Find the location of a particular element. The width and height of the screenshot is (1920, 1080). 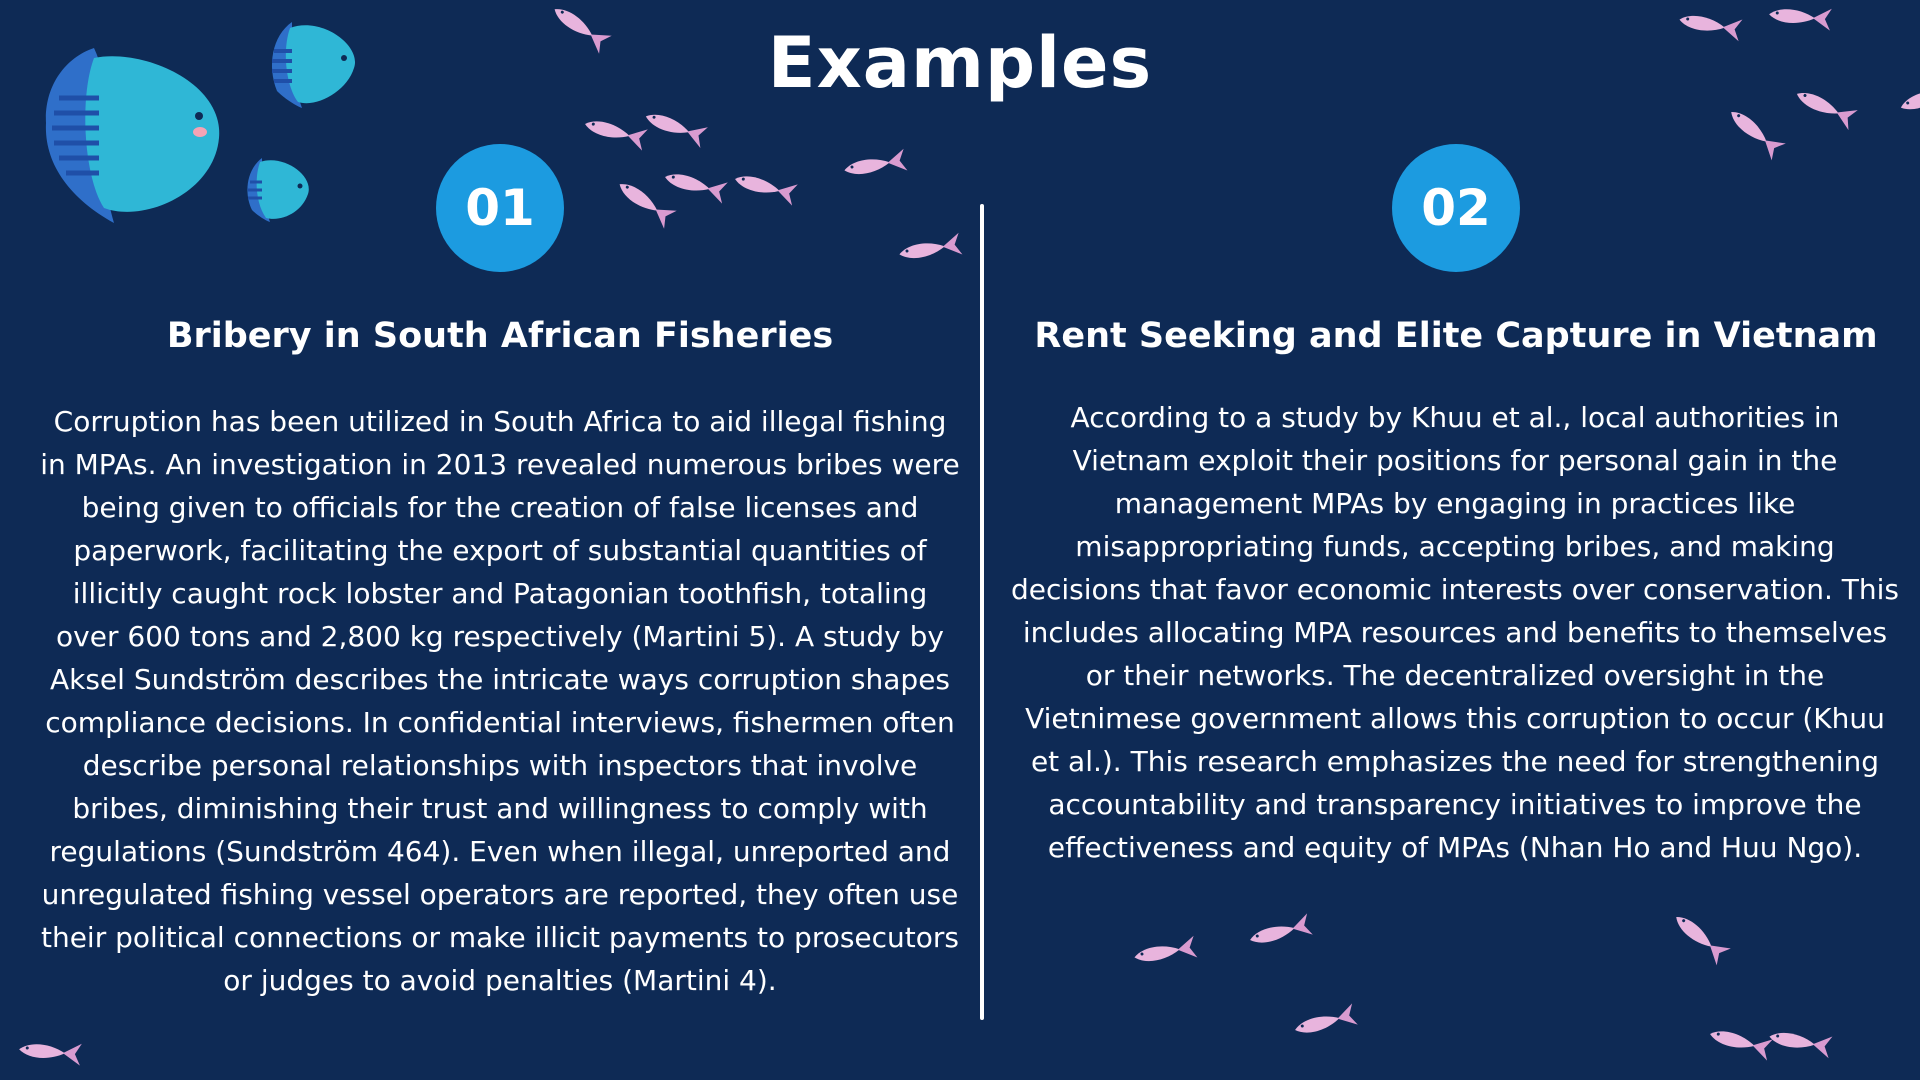

column-divider is located at coordinates (982, 612).